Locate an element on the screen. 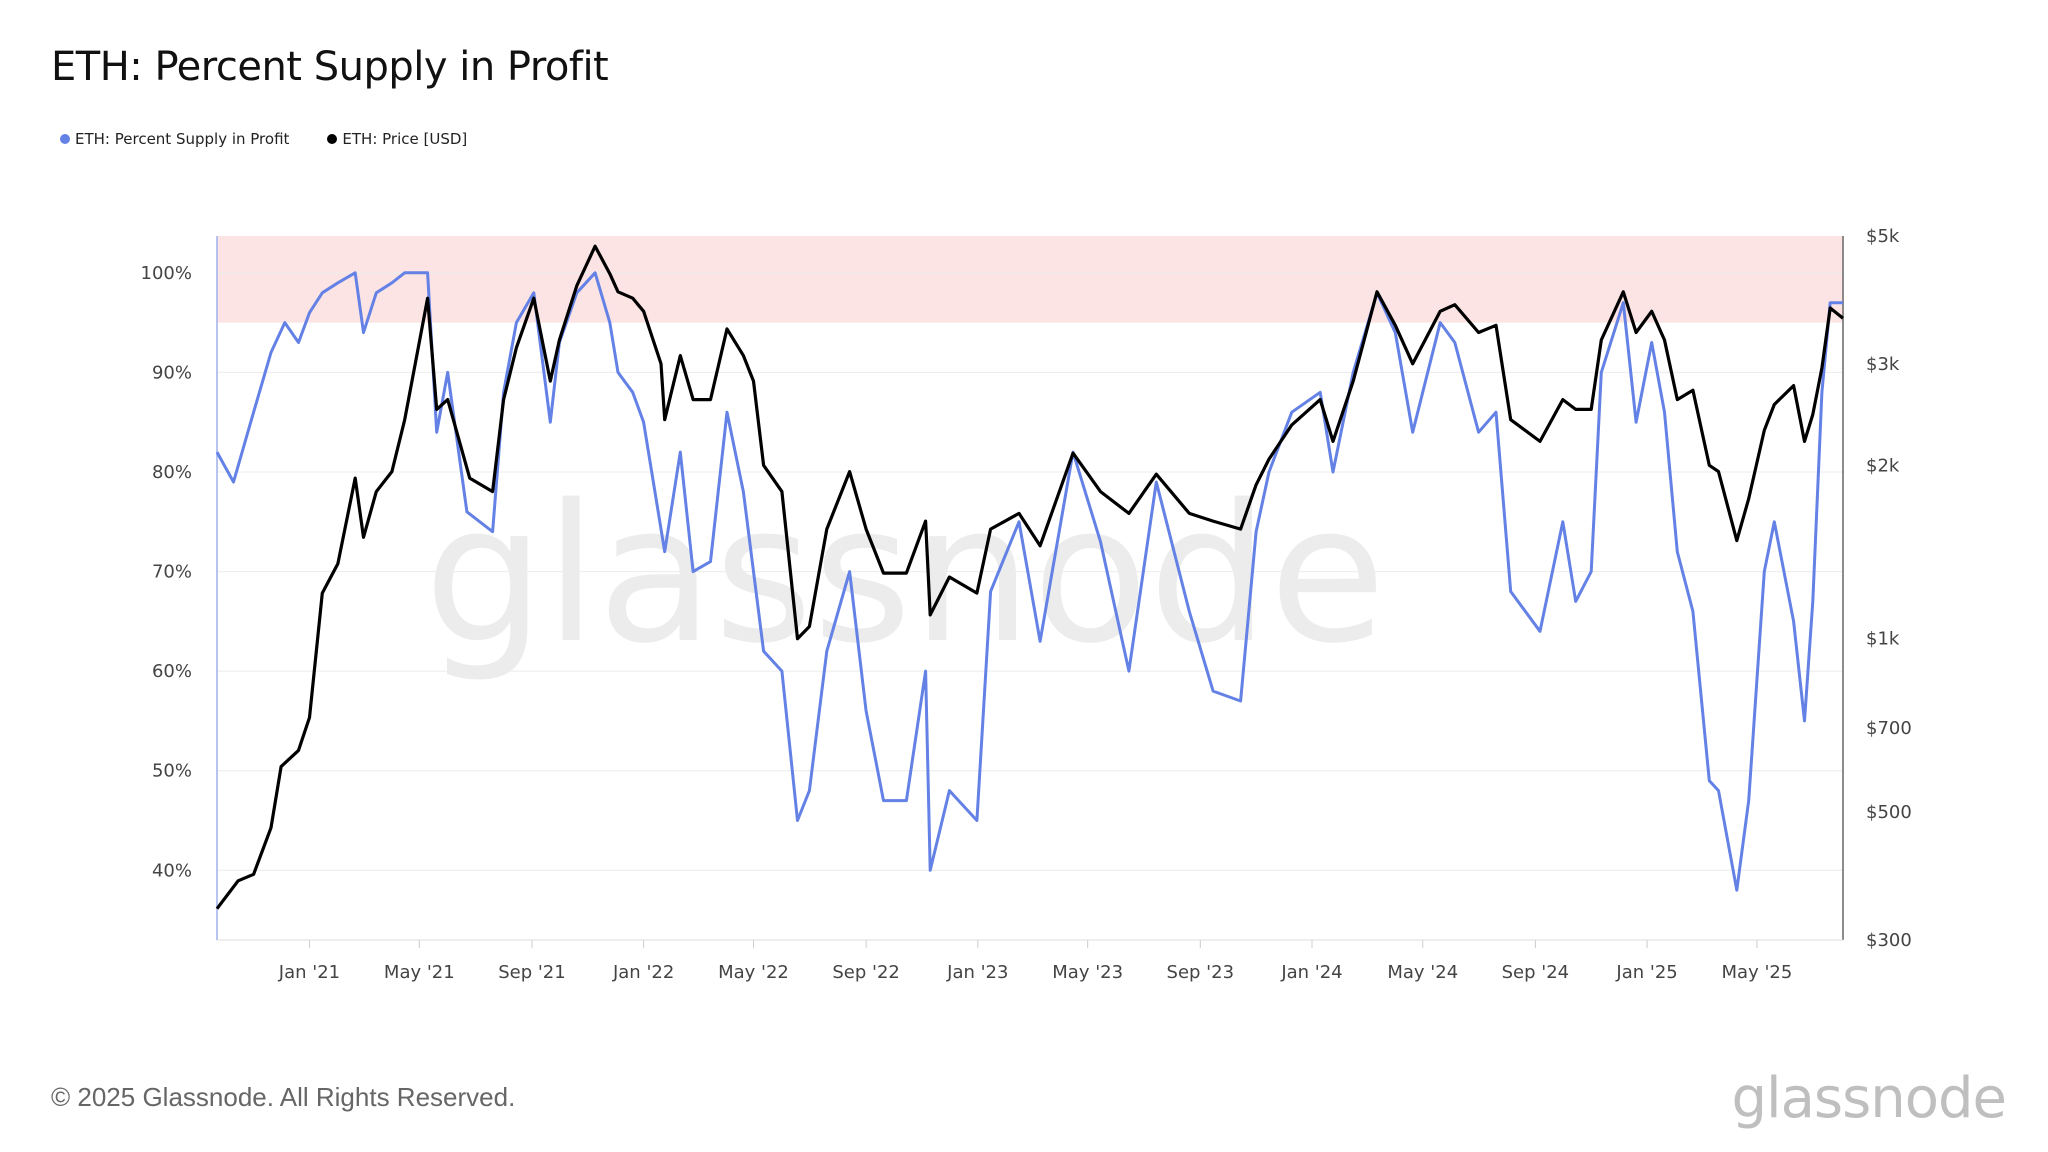 Image resolution: width=2048 pixels, height=1152 pixels. y-left-tick-label: 80% is located at coordinates (172, 472).